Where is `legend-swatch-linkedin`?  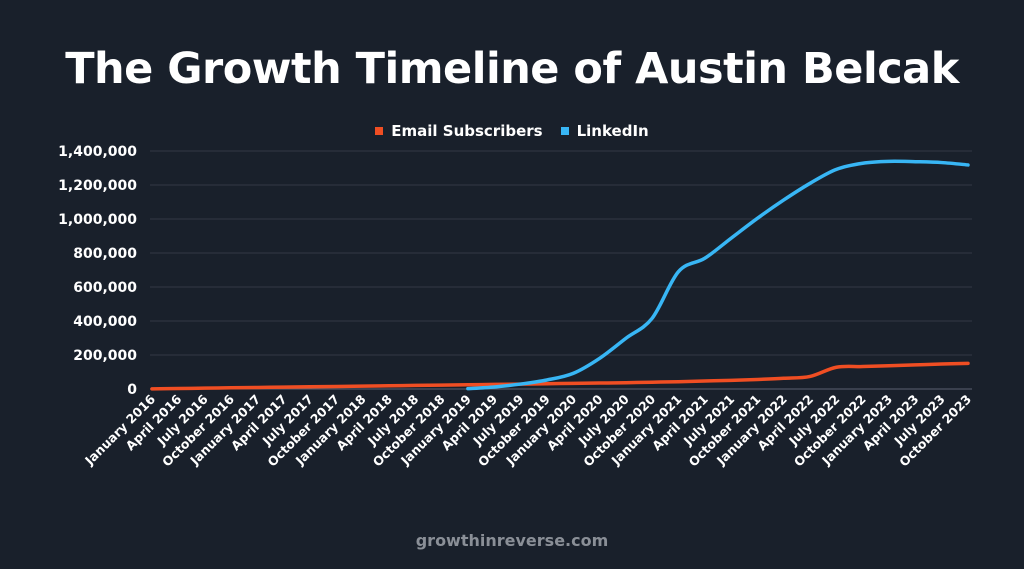
legend-swatch-linkedin is located at coordinates (564, 131).